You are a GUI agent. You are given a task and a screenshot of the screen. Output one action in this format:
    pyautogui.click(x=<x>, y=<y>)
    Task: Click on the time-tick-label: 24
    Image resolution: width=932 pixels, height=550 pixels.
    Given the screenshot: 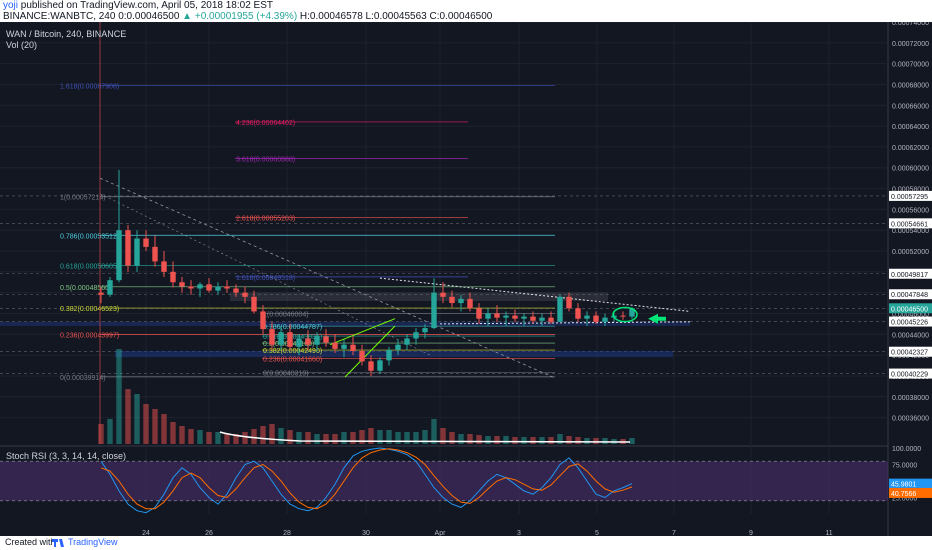 What is the action you would take?
    pyautogui.click(x=146, y=533)
    